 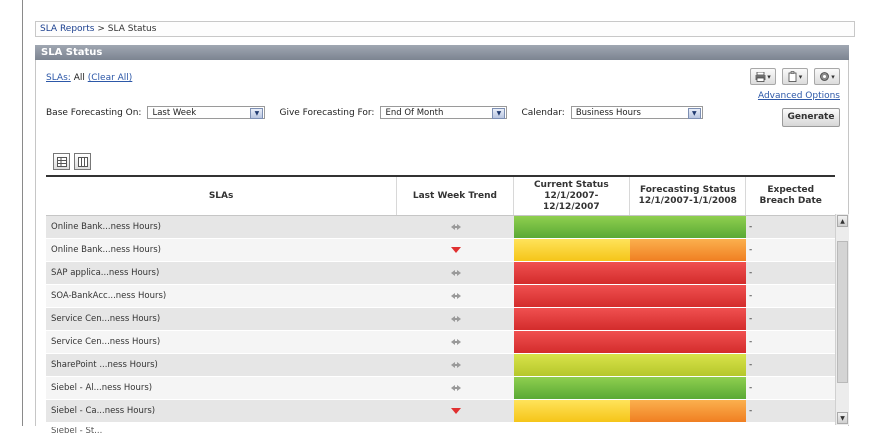 I want to click on give-forecasting-select: End Of Month ▼, so click(x=444, y=112).